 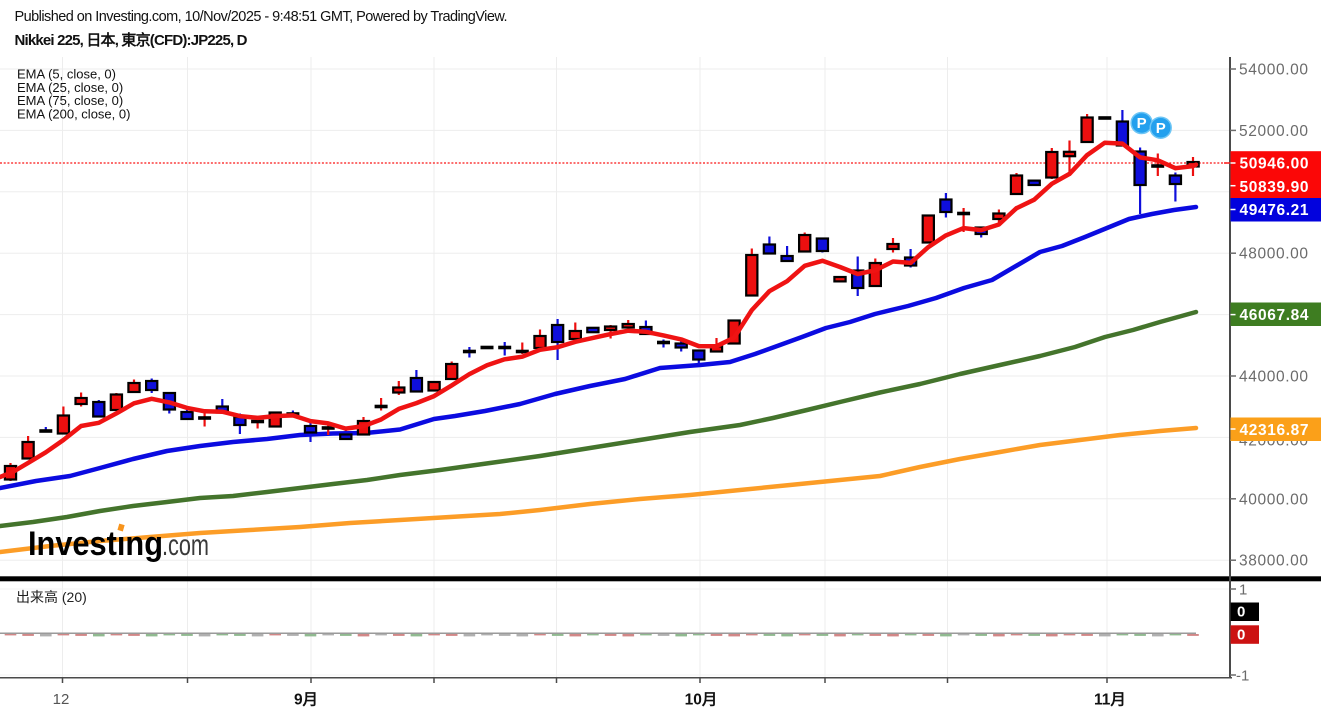 What do you see at coordinates (1243, 590) in the screenshot?
I see `svg-text: 1` at bounding box center [1243, 590].